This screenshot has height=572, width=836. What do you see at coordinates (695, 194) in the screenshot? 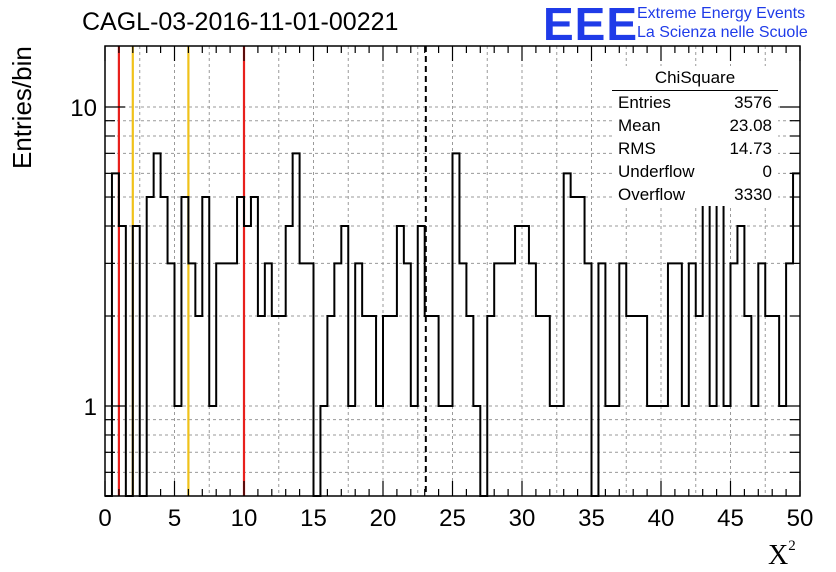
I see `stats-row-overflow: Overflow 3330` at bounding box center [695, 194].